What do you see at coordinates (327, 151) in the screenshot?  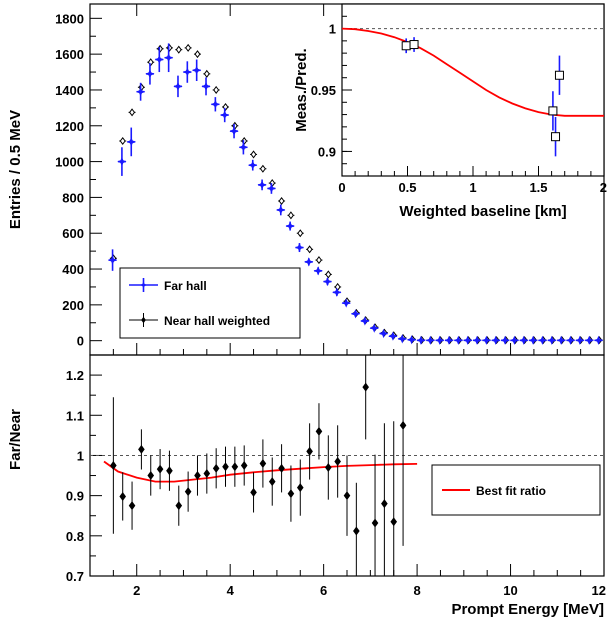 I see `inset-y-tick-label: 0.9` at bounding box center [327, 151].